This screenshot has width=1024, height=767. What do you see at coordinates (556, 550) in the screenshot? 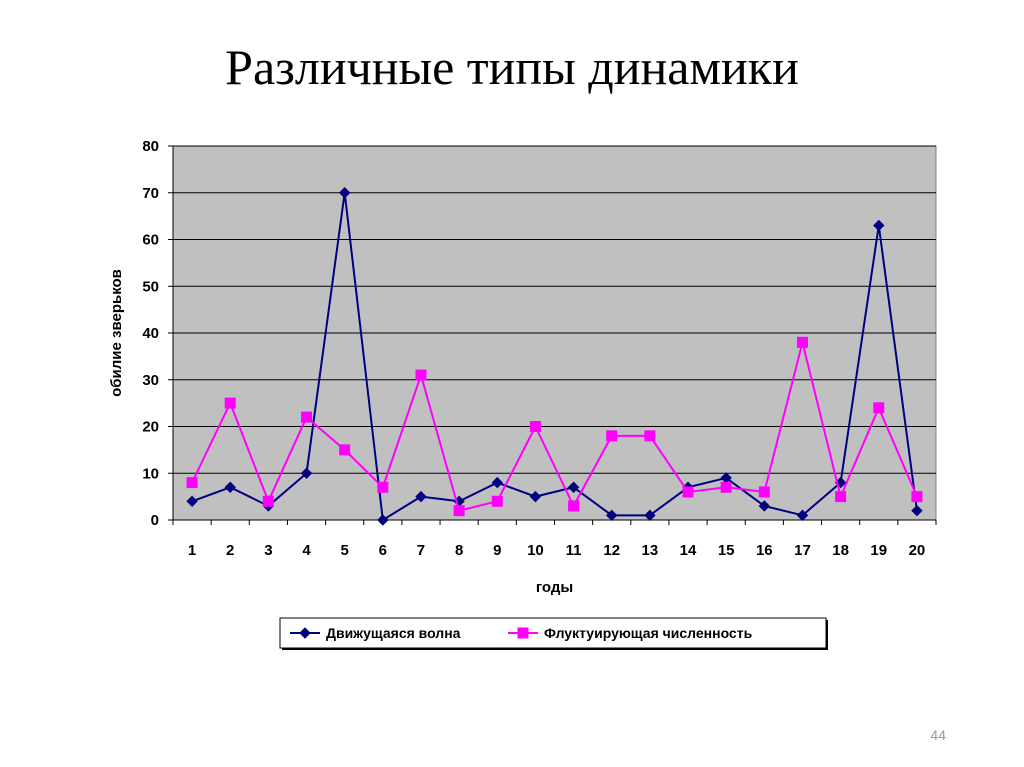
I see `x-tick-labels: 1 2 3 4 5 6 7 8 9 10 11 12 13 14 15 16 17 18 19 20` at bounding box center [556, 550].